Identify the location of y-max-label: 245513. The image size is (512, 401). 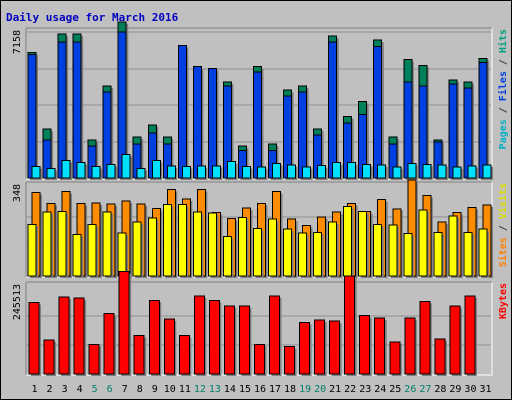
(17, 302).